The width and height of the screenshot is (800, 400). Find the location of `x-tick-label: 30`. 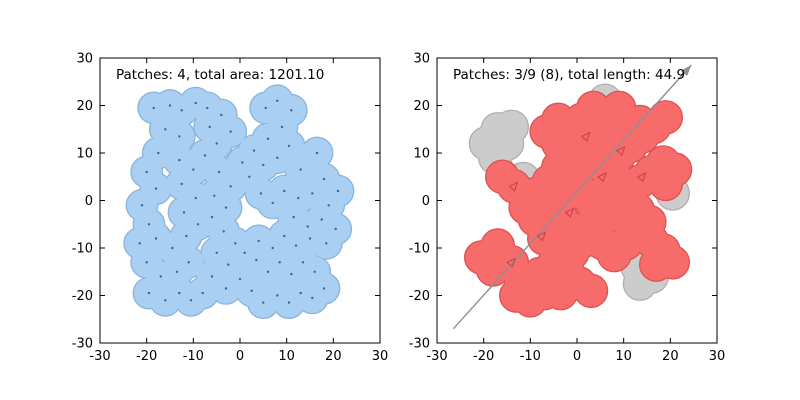

x-tick-label: 30 is located at coordinates (380, 356).